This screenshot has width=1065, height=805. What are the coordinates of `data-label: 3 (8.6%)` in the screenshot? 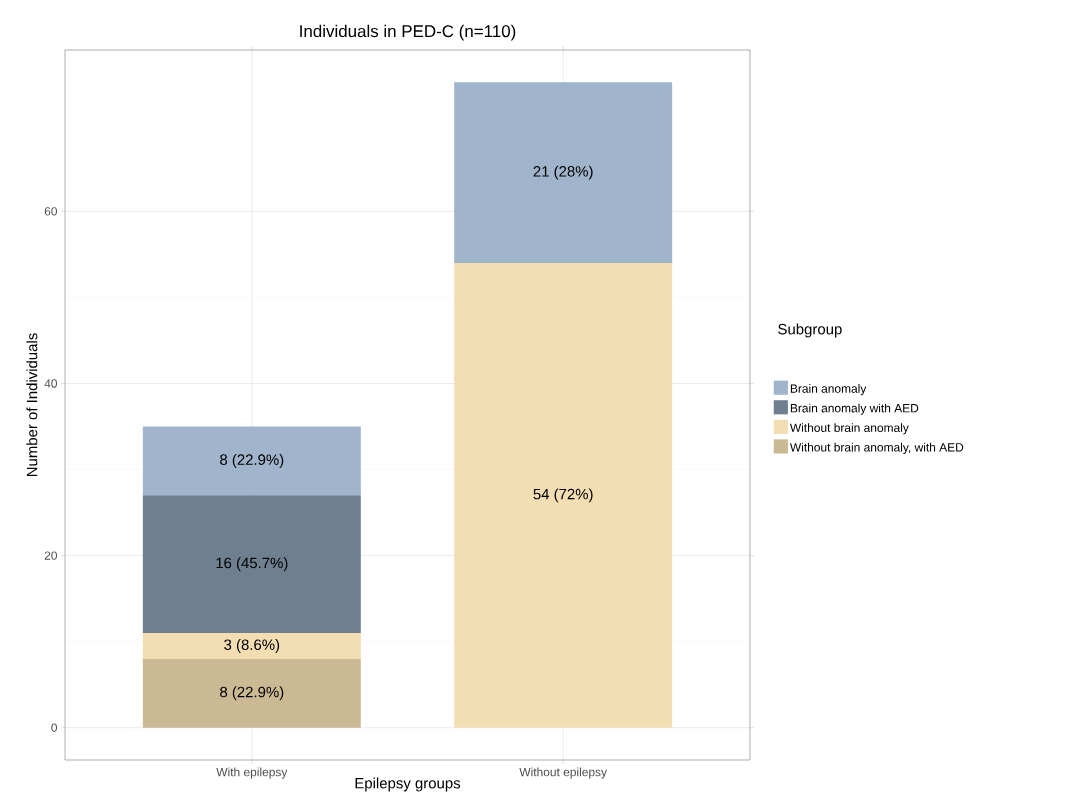 It's located at (252, 646).